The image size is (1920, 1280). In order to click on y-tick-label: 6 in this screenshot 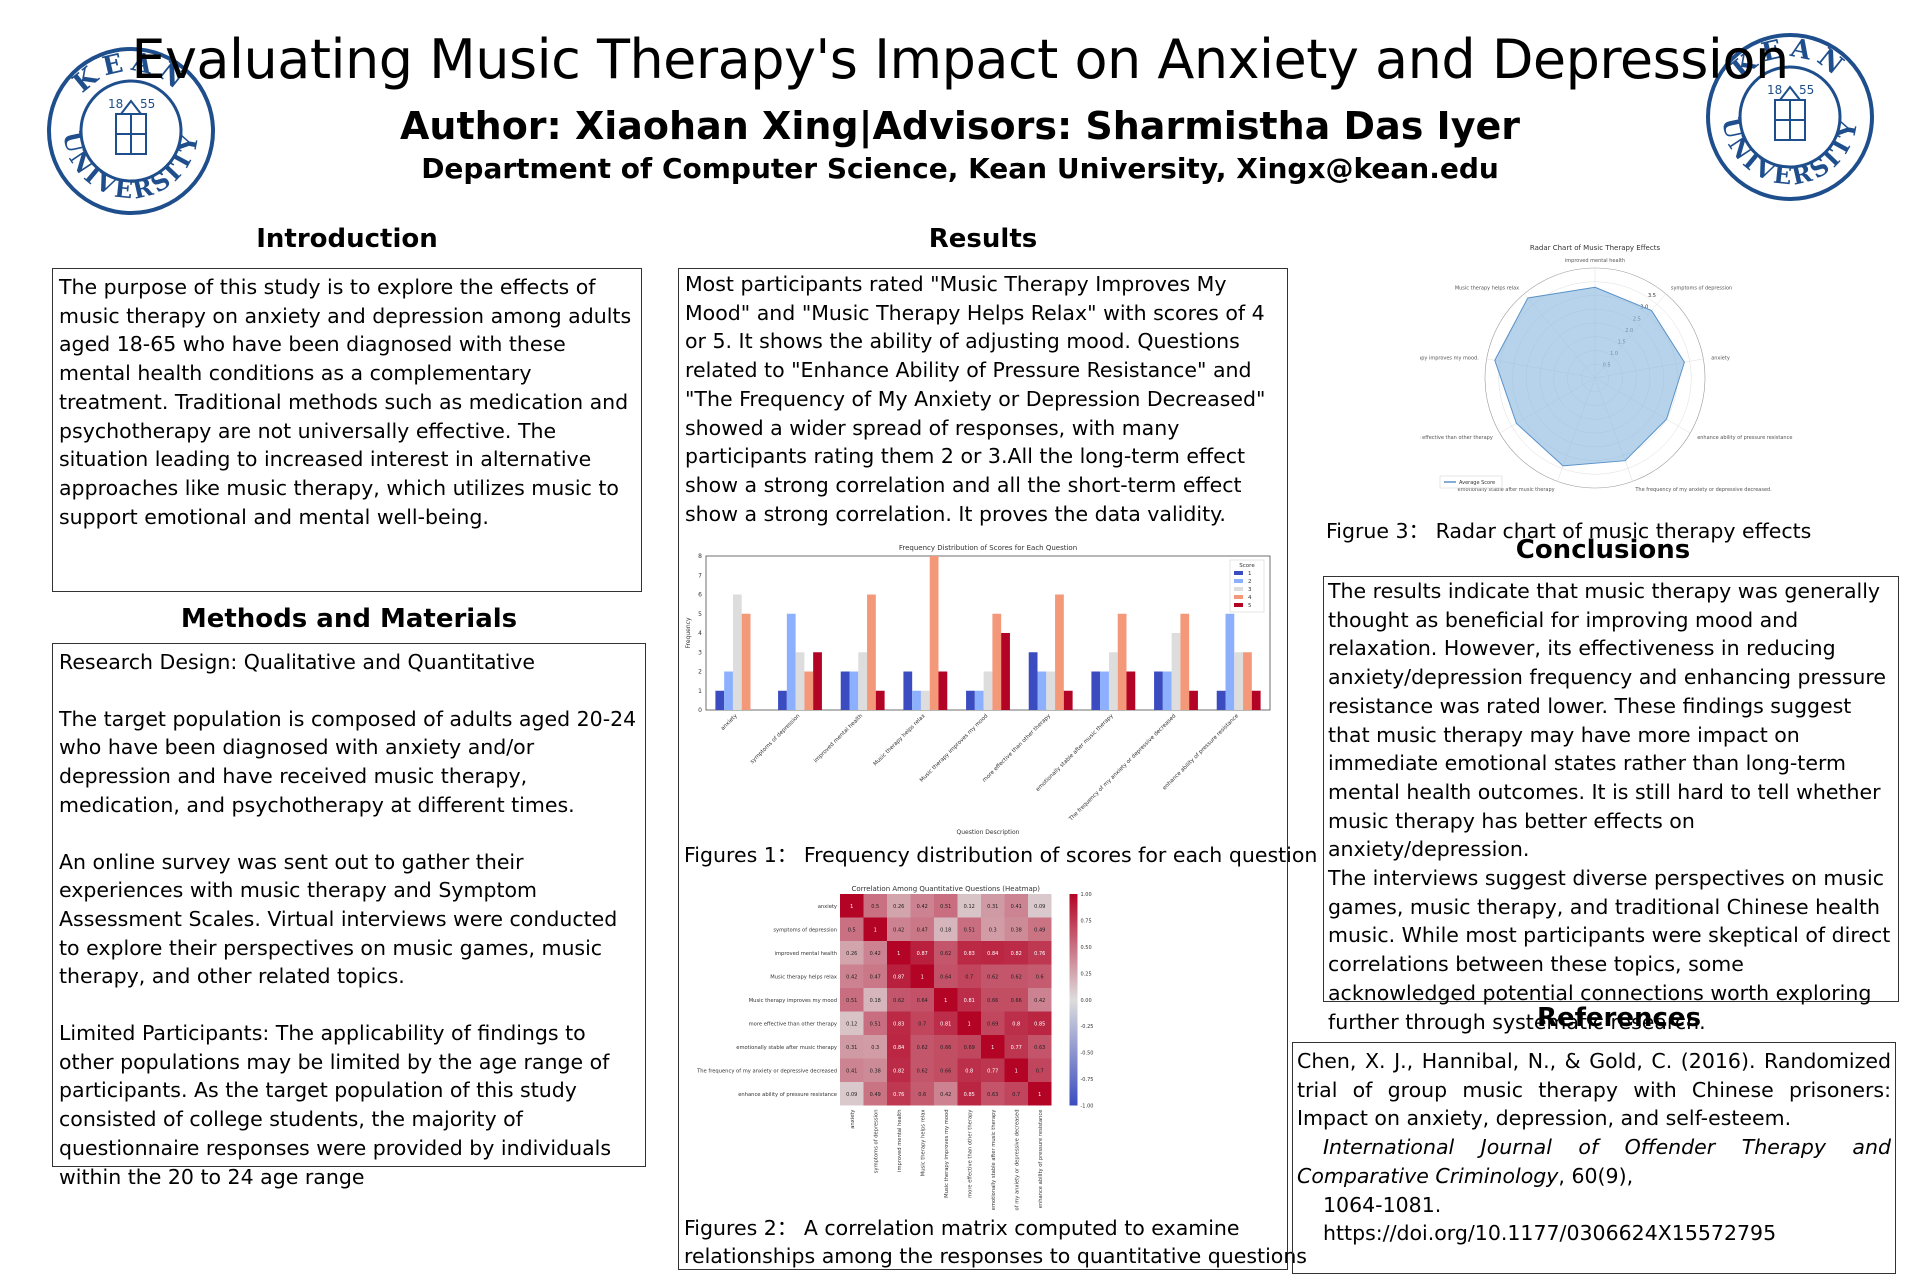, I will do `click(700, 595)`.